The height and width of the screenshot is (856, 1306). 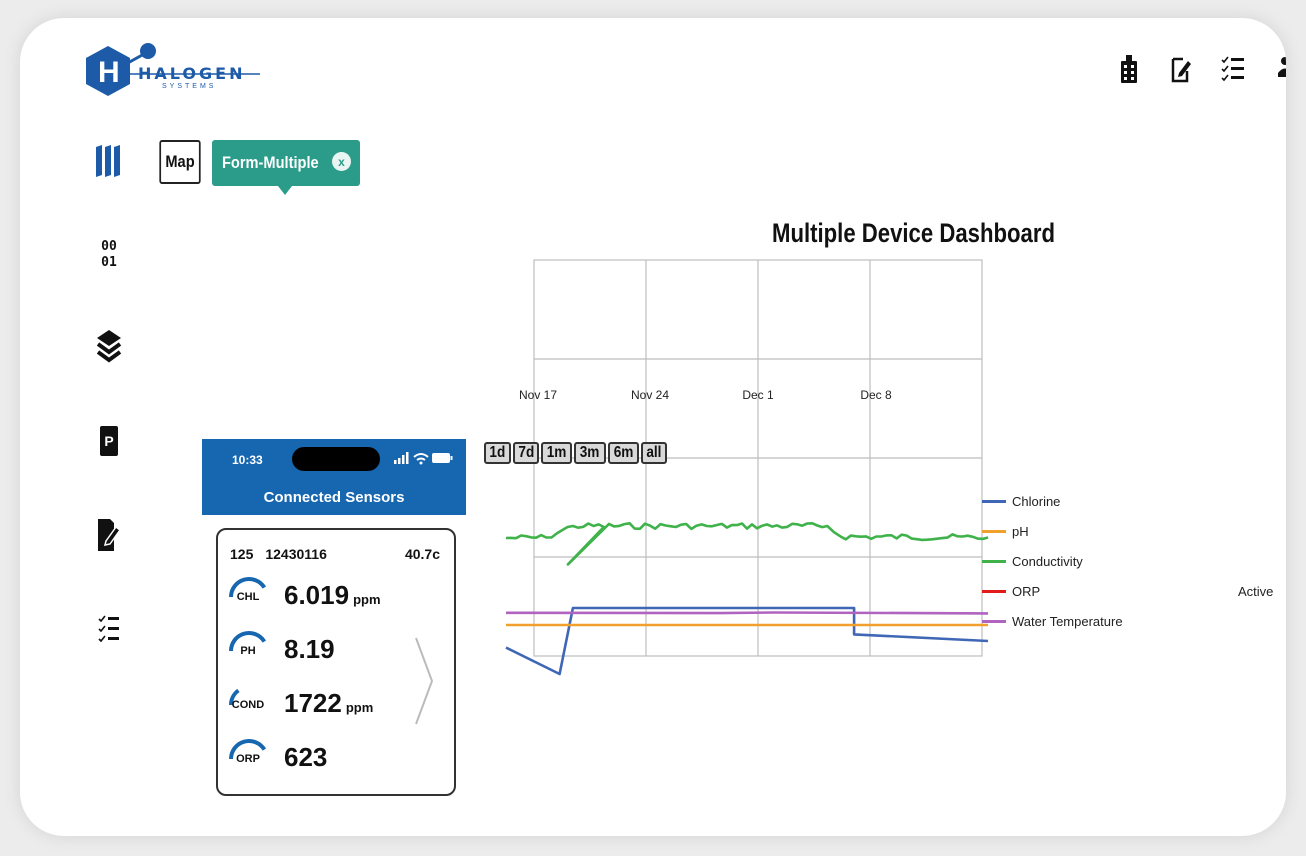 What do you see at coordinates (270, 162) in the screenshot?
I see `tab-form-multiple-label: Form-Multiple` at bounding box center [270, 162].